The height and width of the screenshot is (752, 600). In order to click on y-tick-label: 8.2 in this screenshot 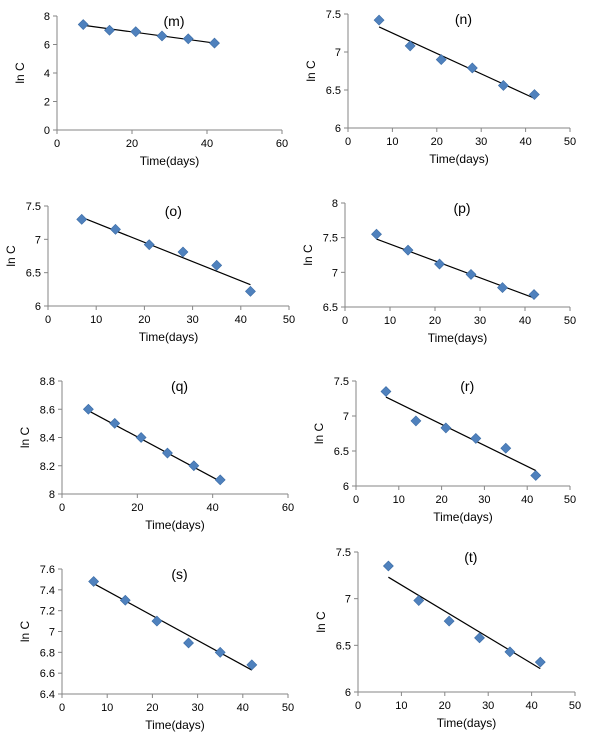, I will do `click(47, 467)`.